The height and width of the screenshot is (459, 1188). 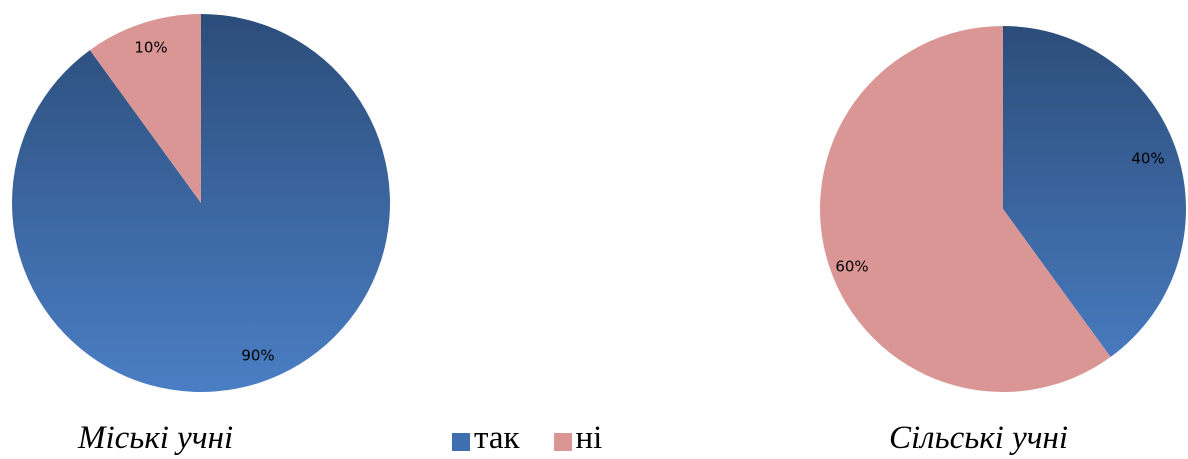 What do you see at coordinates (544, 438) in the screenshot?
I see `legend: так ні` at bounding box center [544, 438].